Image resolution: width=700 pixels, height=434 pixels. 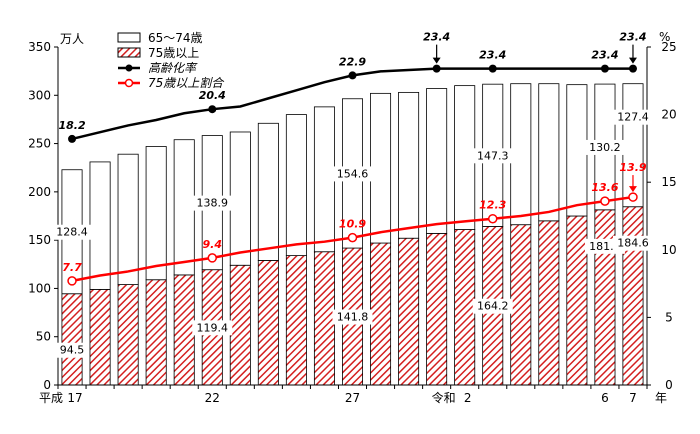 What do you see at coordinates (668, 115) in the screenshot?
I see `y-right-tick-label: 20` at bounding box center [668, 115].